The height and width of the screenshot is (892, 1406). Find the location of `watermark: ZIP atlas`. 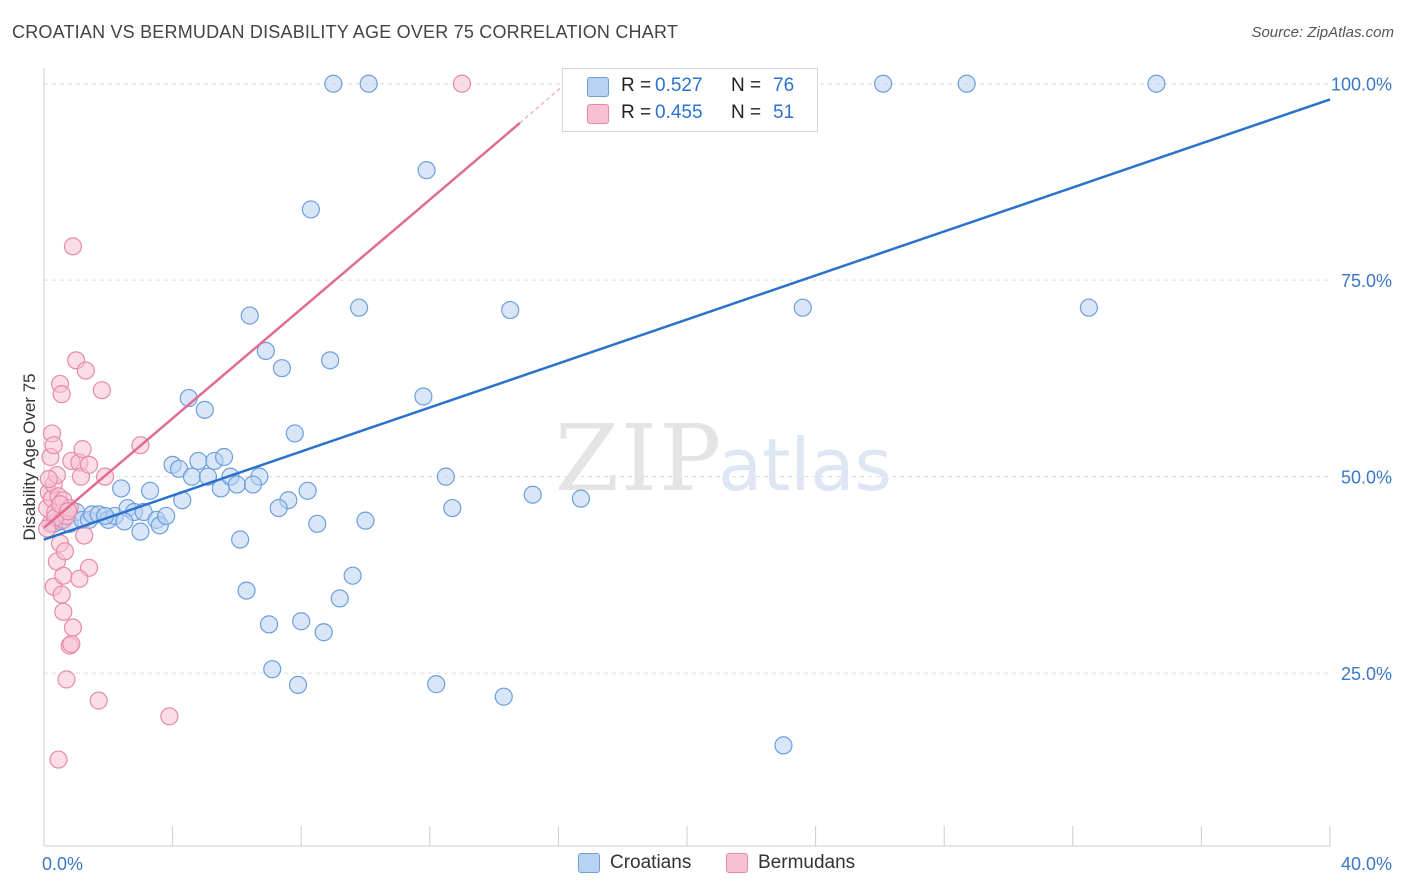

watermark: ZIP atlas is located at coordinates (723, 458).